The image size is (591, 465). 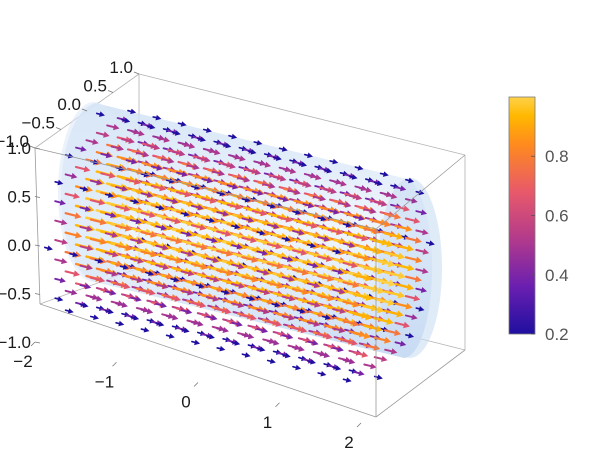 What do you see at coordinates (19, 148) in the screenshot?
I see `z-tick-label-4: 1.0` at bounding box center [19, 148].